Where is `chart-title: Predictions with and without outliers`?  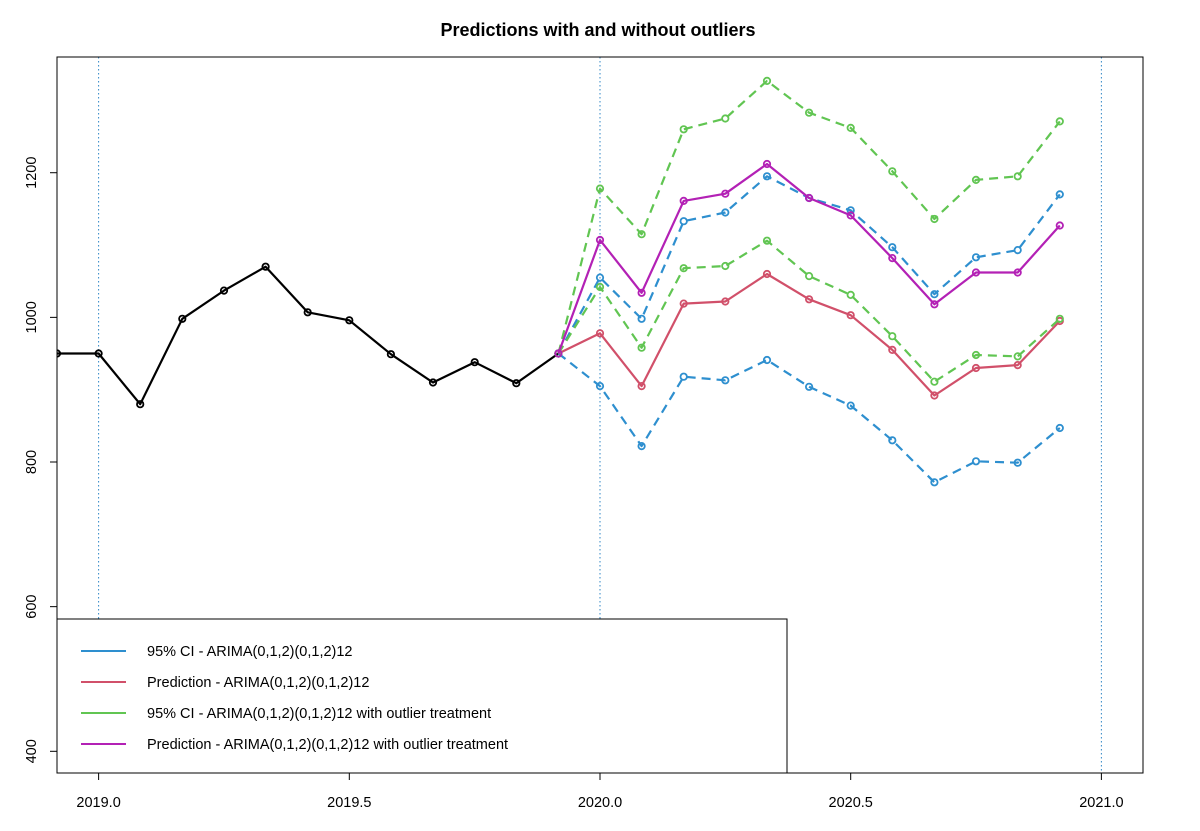 chart-title: Predictions with and without outliers is located at coordinates (597, 30).